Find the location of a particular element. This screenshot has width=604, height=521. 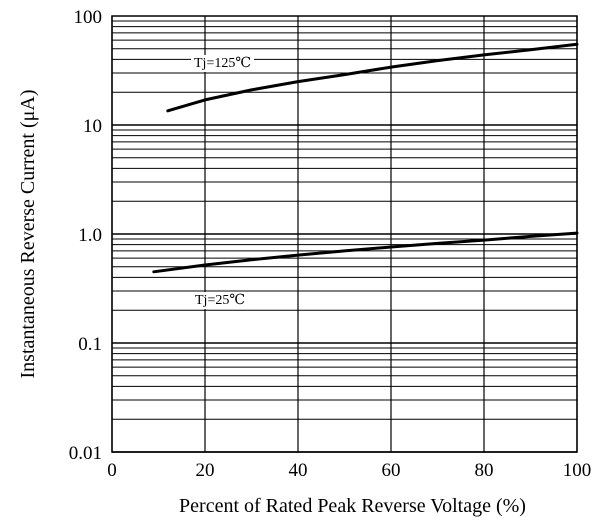

x-tick-label: 60 is located at coordinates (391, 470).